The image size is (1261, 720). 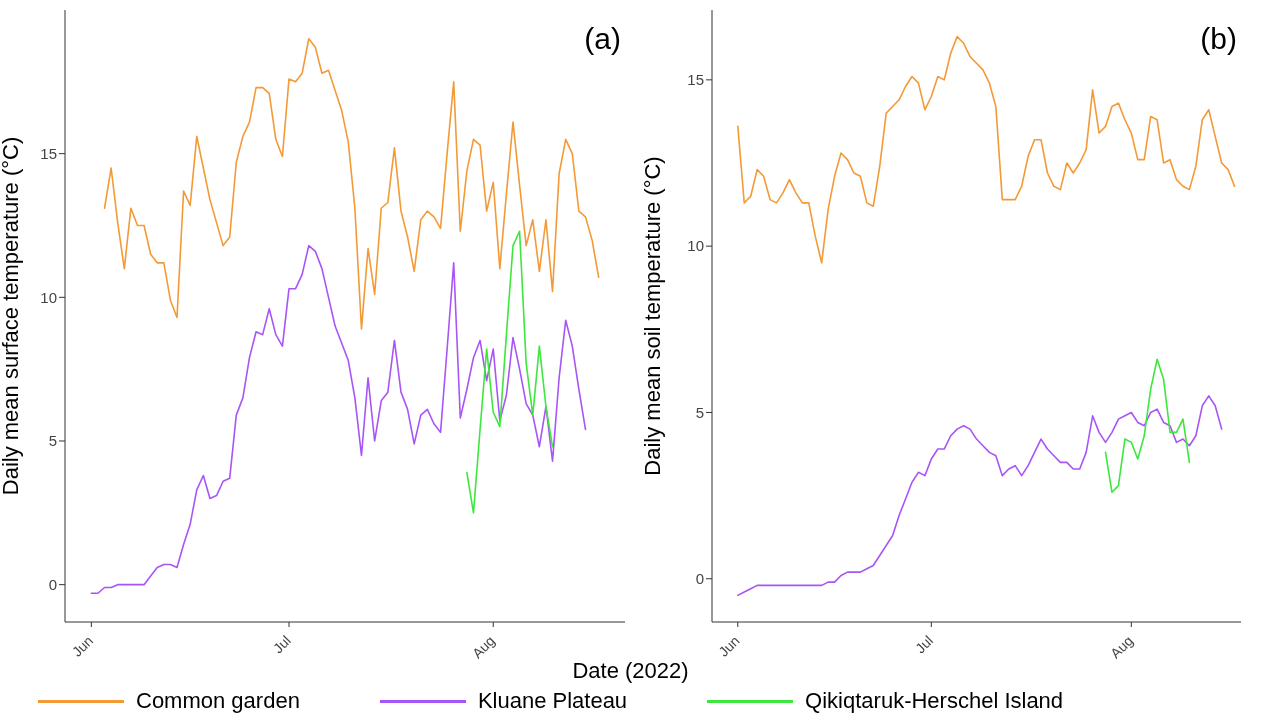 I want to click on legend-label: Qikiqtaruk-Herschel Island, so click(x=934, y=701).